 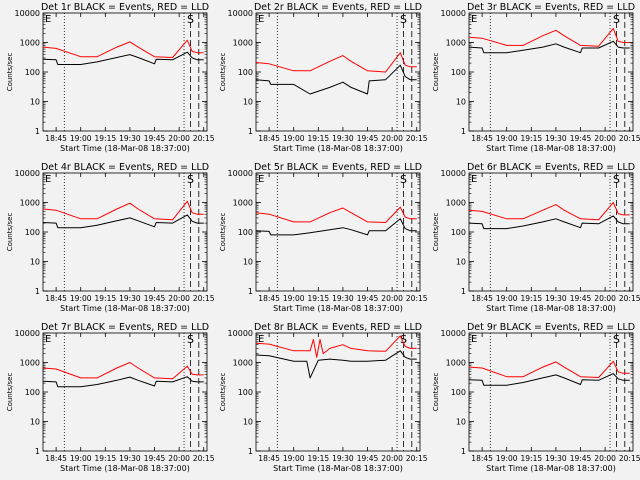 I want to click on chart-title: Det 7r BLACK = Events, RED = LLD, so click(x=125, y=327).